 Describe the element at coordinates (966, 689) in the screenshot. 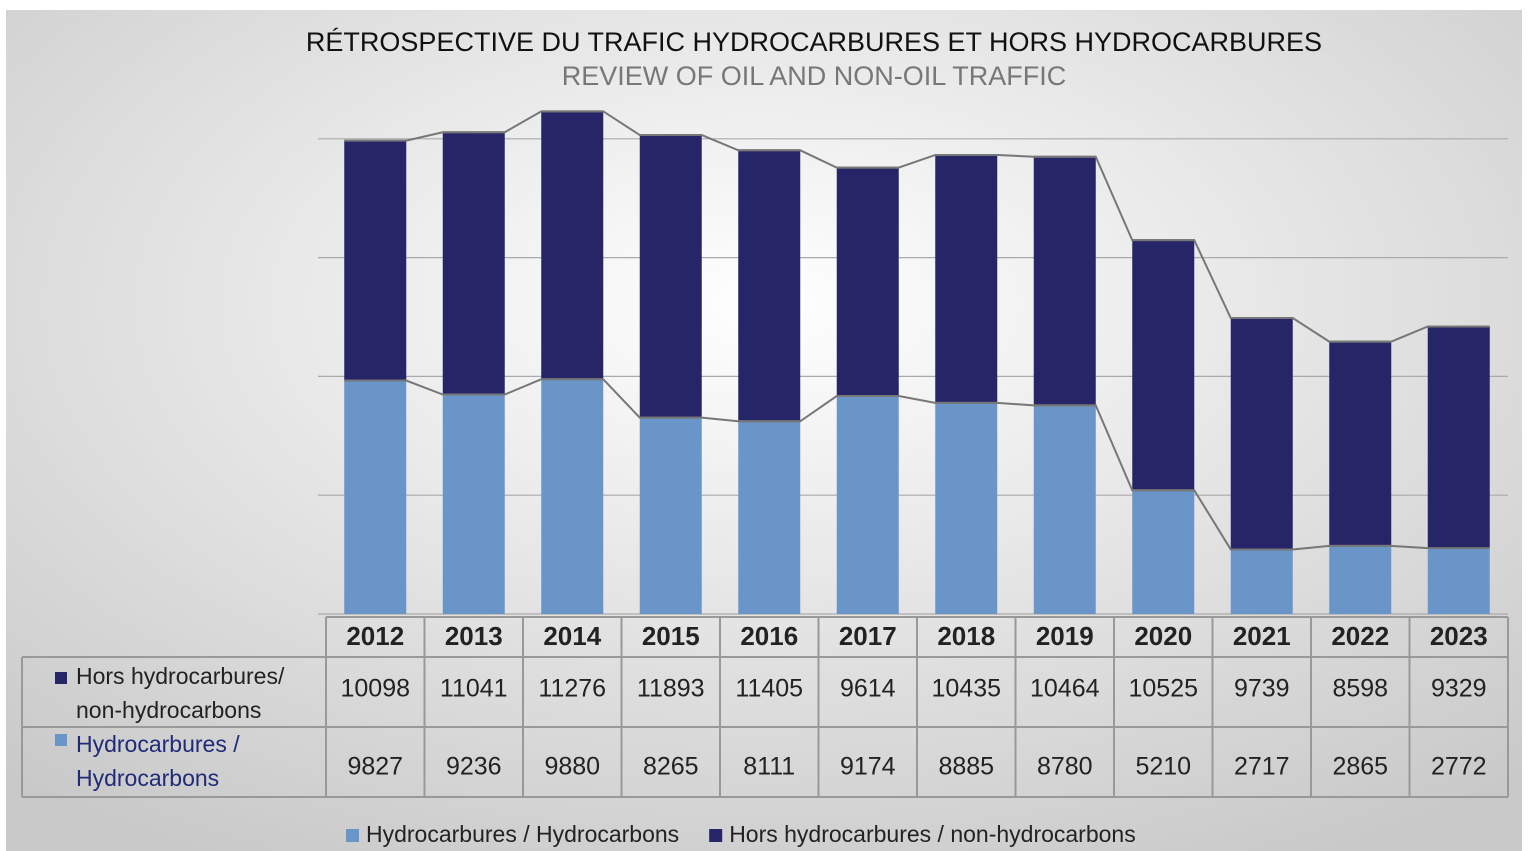

I see `table-value: 10435` at that location.